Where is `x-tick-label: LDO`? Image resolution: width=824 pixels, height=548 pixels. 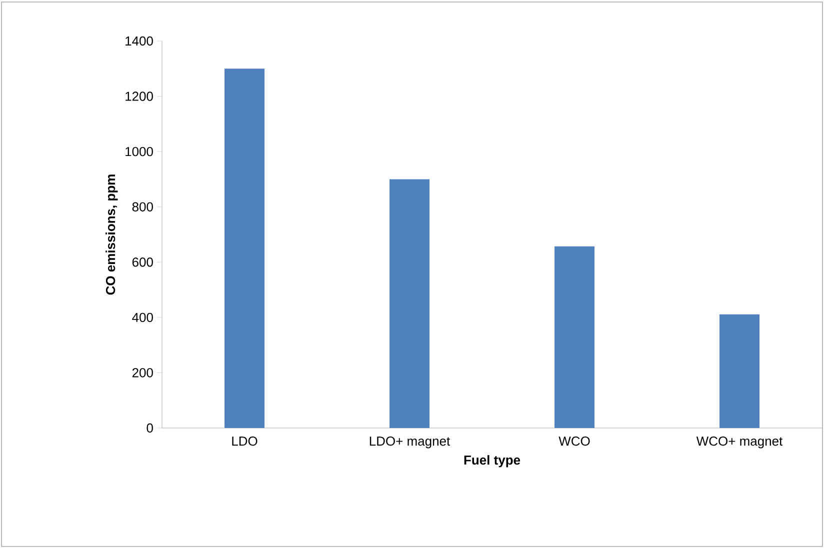
x-tick-label: LDO is located at coordinates (245, 441).